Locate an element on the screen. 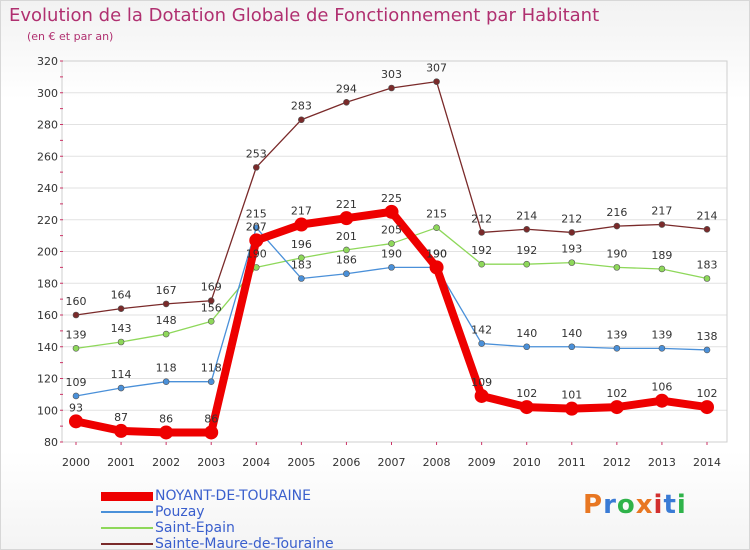 The width and height of the screenshot is (750, 550). x-tick-label: 2014 is located at coordinates (707, 462).